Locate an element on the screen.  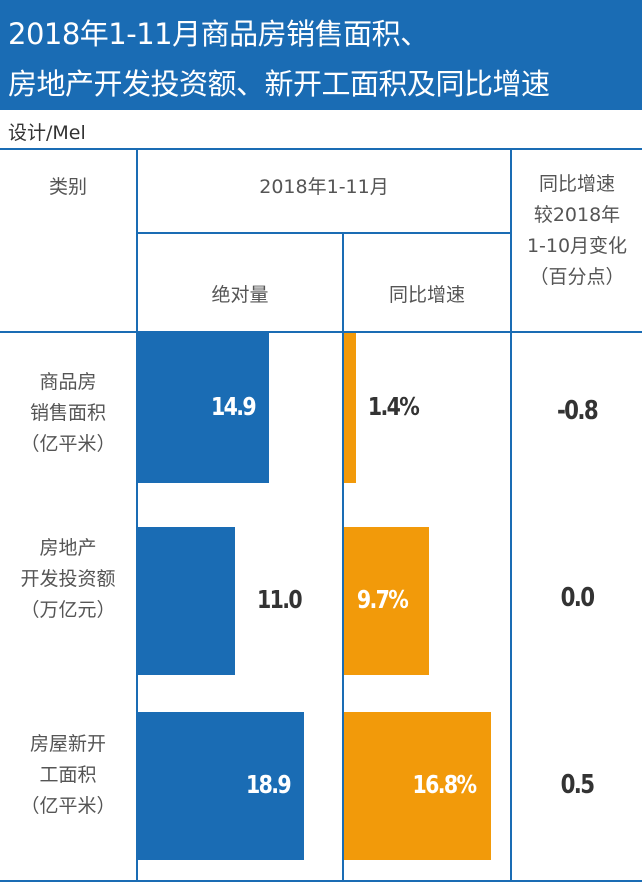
row-label-line: （万亿元） is located at coordinates (68, 610).